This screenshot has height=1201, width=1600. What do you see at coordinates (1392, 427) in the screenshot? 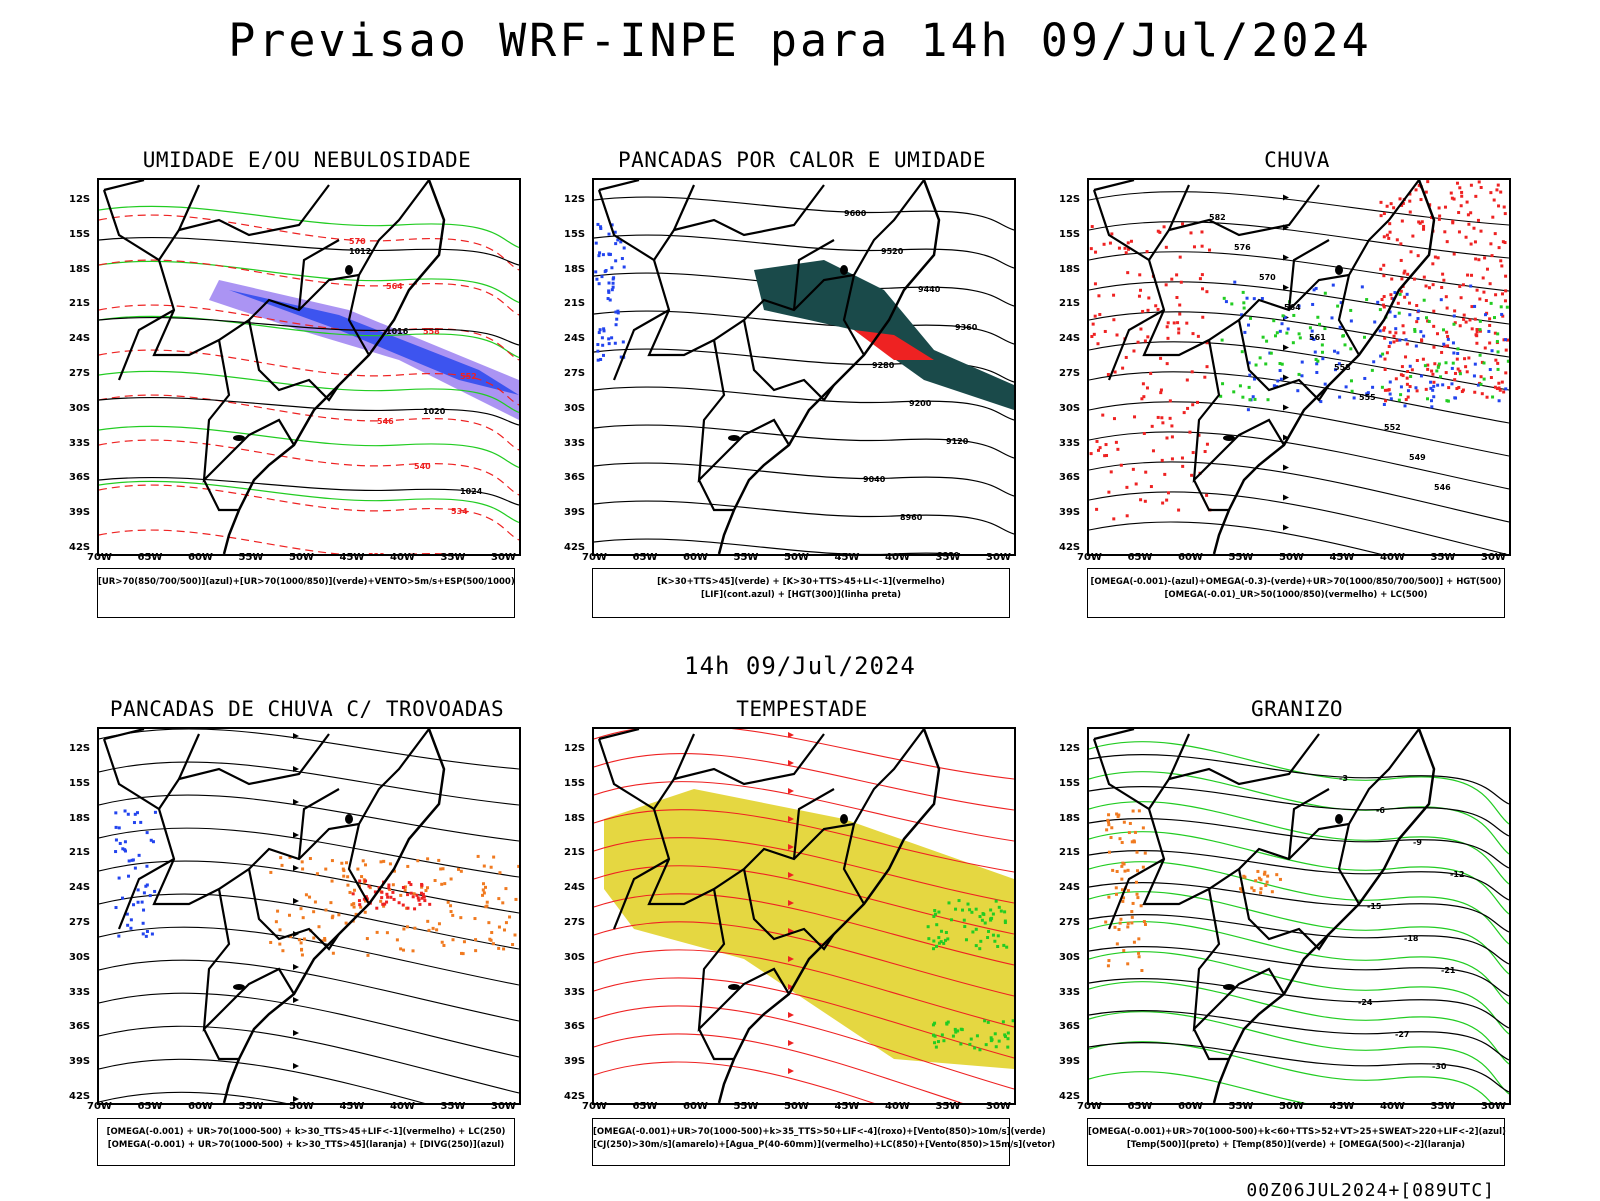
I see `contour-label: 552` at bounding box center [1392, 427].